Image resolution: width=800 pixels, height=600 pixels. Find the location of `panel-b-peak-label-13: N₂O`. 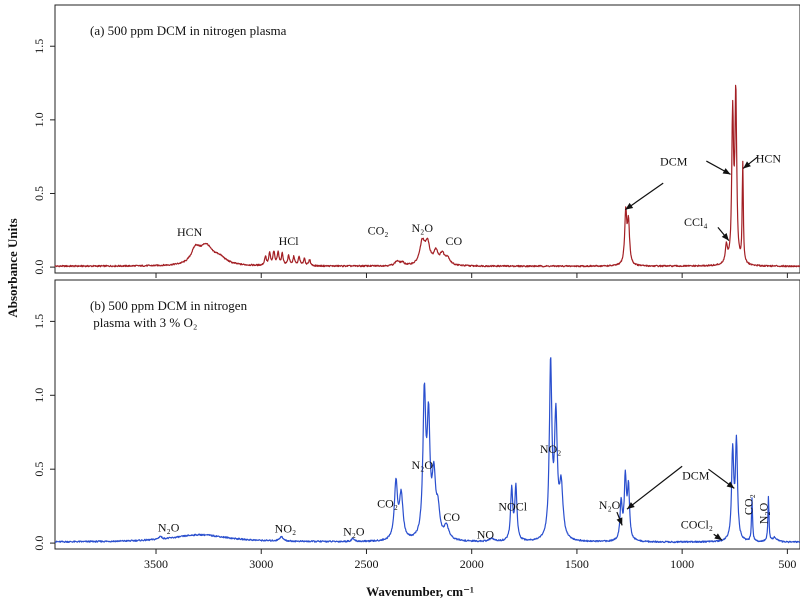

panel-b-peak-label-13: N₂O is located at coordinates (763, 513).